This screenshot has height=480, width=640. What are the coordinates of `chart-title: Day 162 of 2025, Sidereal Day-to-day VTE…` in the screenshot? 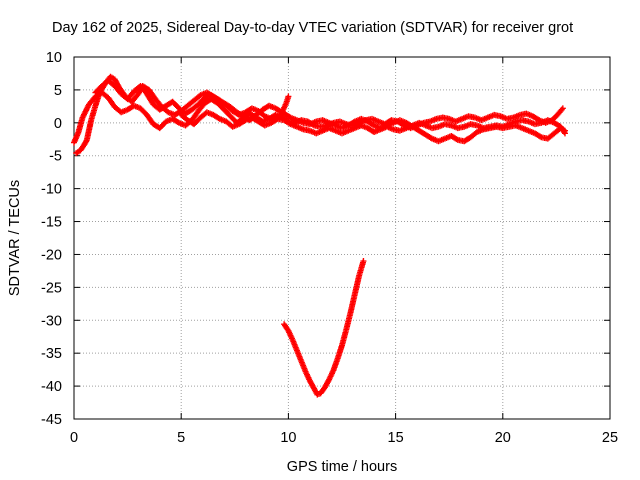 It's located at (312, 28).